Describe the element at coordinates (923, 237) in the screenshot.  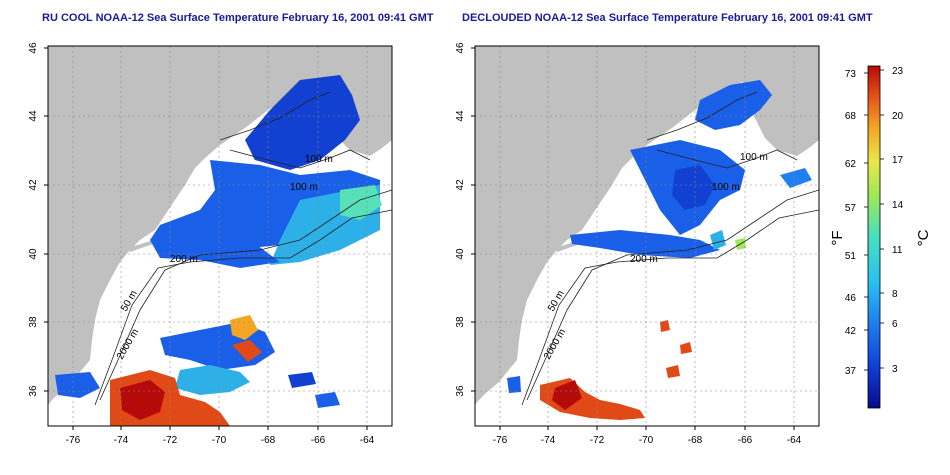
I see `colorbar-c-unit: °C` at that location.